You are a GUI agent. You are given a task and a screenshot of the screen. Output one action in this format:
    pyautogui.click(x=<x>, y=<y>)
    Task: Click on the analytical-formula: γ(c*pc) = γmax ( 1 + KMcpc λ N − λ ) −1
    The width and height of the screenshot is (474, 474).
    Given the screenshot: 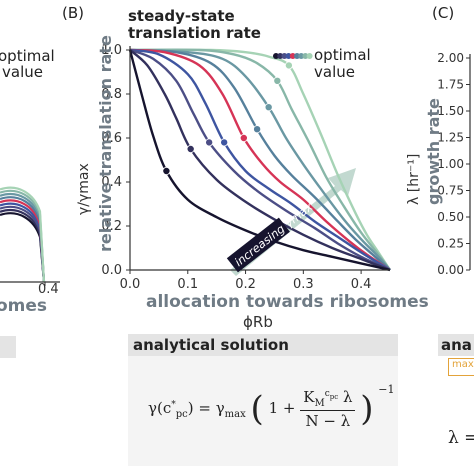 What is the action you would take?
    pyautogui.click(x=271, y=406)
    